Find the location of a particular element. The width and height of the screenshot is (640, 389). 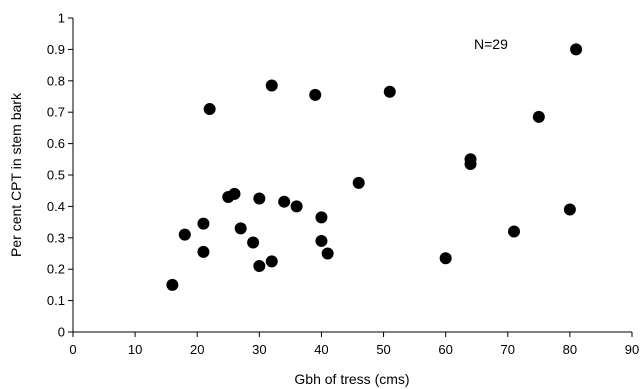

x-tick-label: 10 is located at coordinates (135, 349).